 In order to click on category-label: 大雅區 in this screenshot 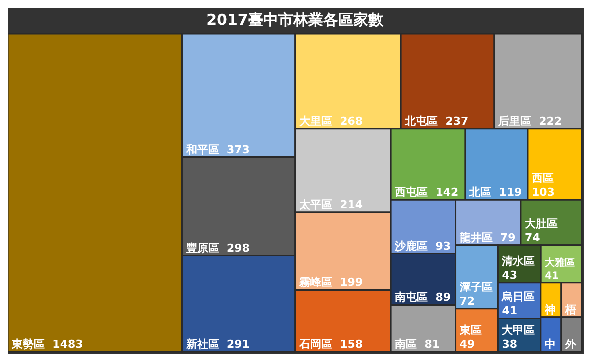, I will do `click(560, 262)`.